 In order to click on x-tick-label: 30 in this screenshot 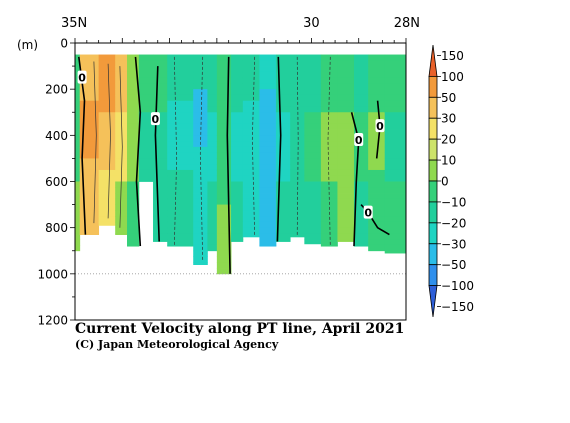, I will do `click(311, 23)`.